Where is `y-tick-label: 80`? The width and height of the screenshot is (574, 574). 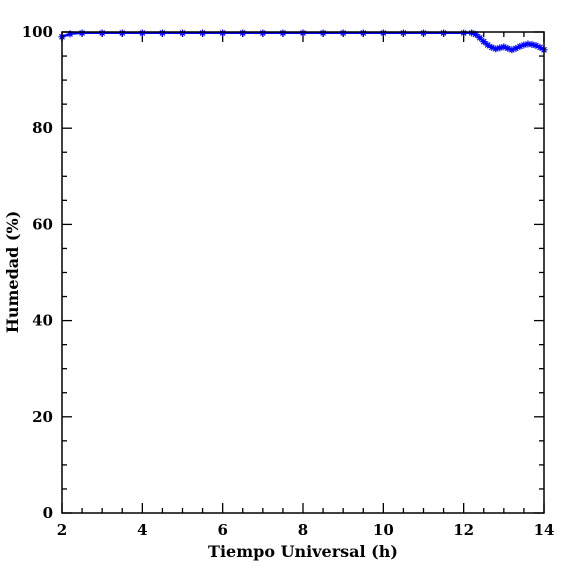 y-tick-label: 80 is located at coordinates (42, 128).